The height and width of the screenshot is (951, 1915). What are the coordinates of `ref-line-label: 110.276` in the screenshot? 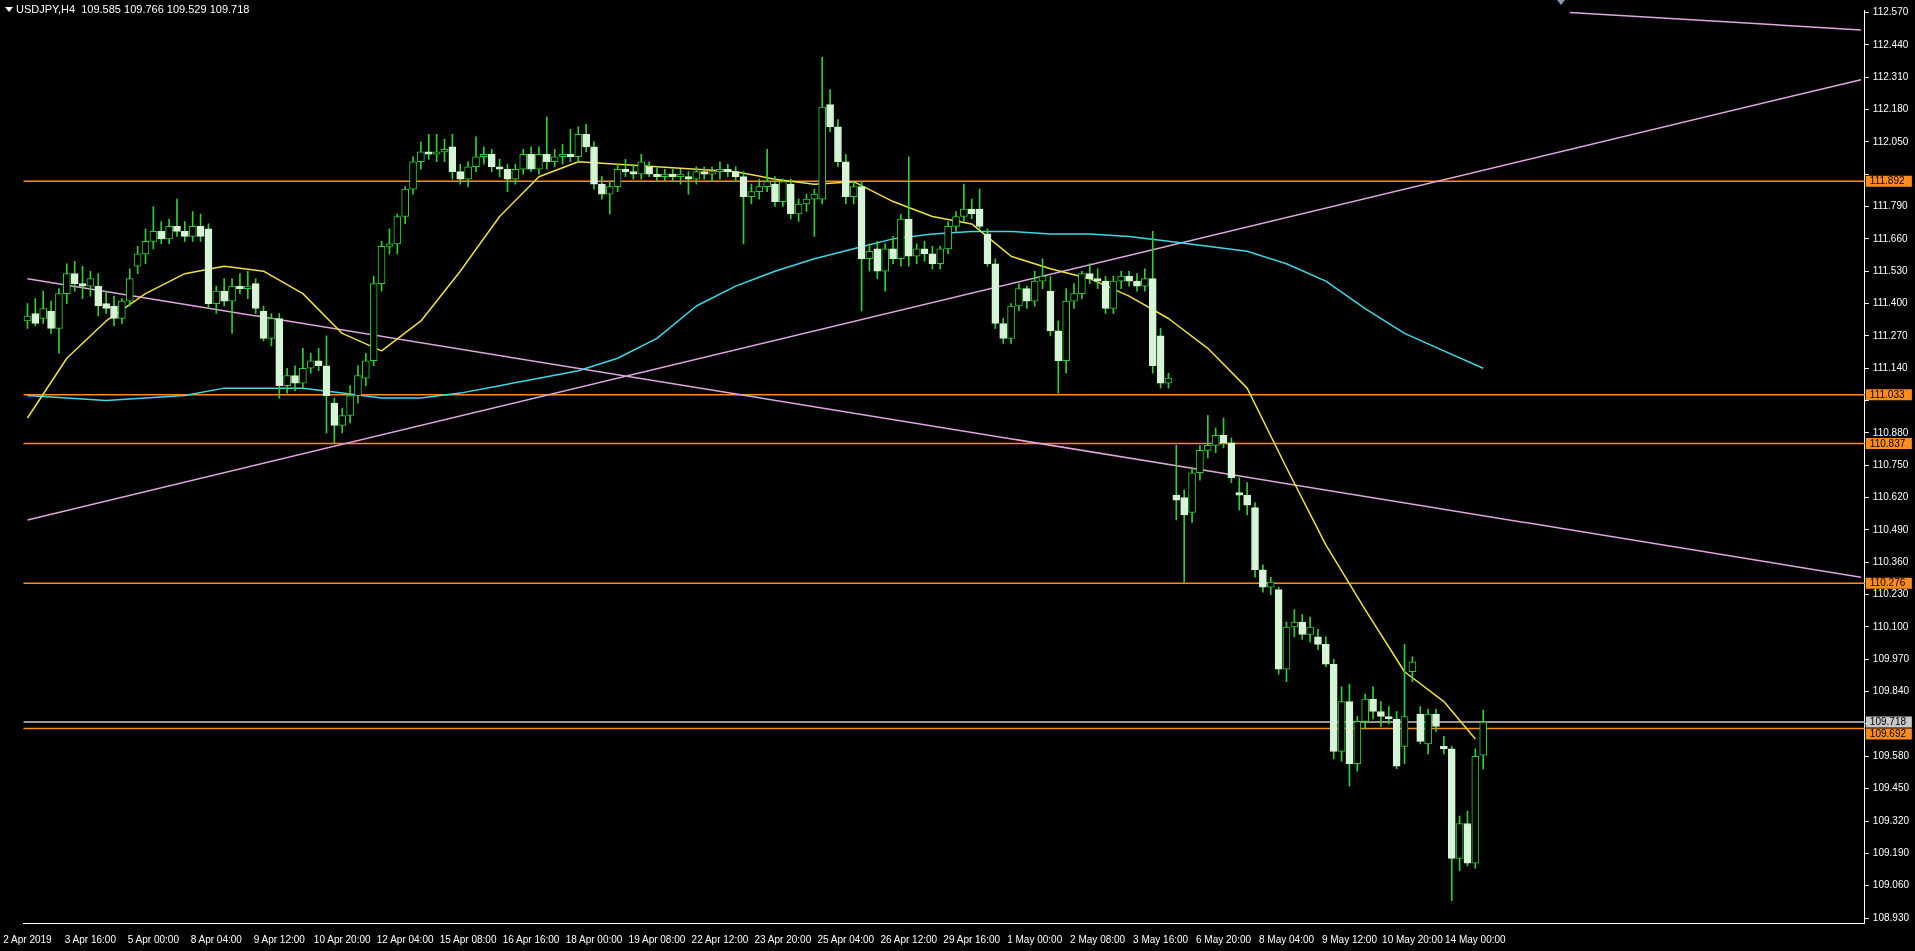 It's located at (1887, 583).